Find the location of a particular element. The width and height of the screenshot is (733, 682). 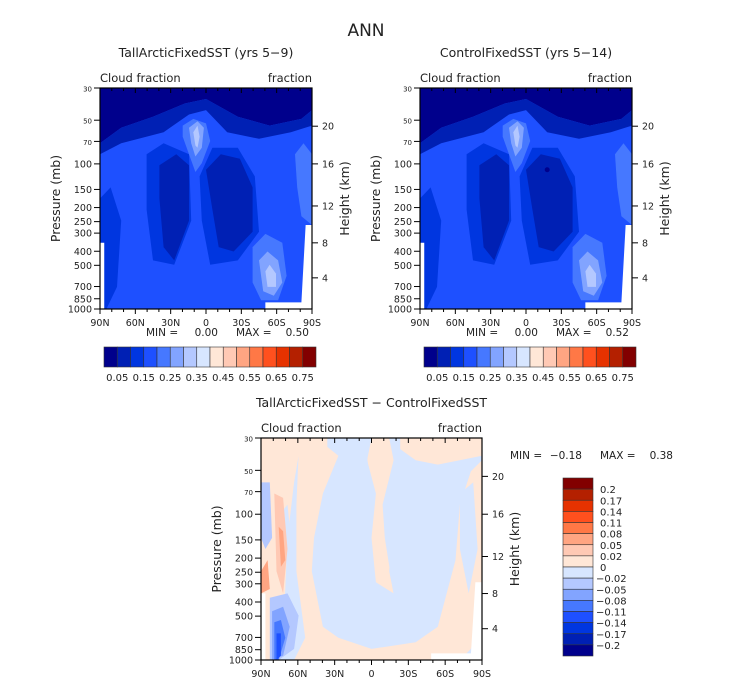

y-tick-label: 150 is located at coordinates (244, 540).